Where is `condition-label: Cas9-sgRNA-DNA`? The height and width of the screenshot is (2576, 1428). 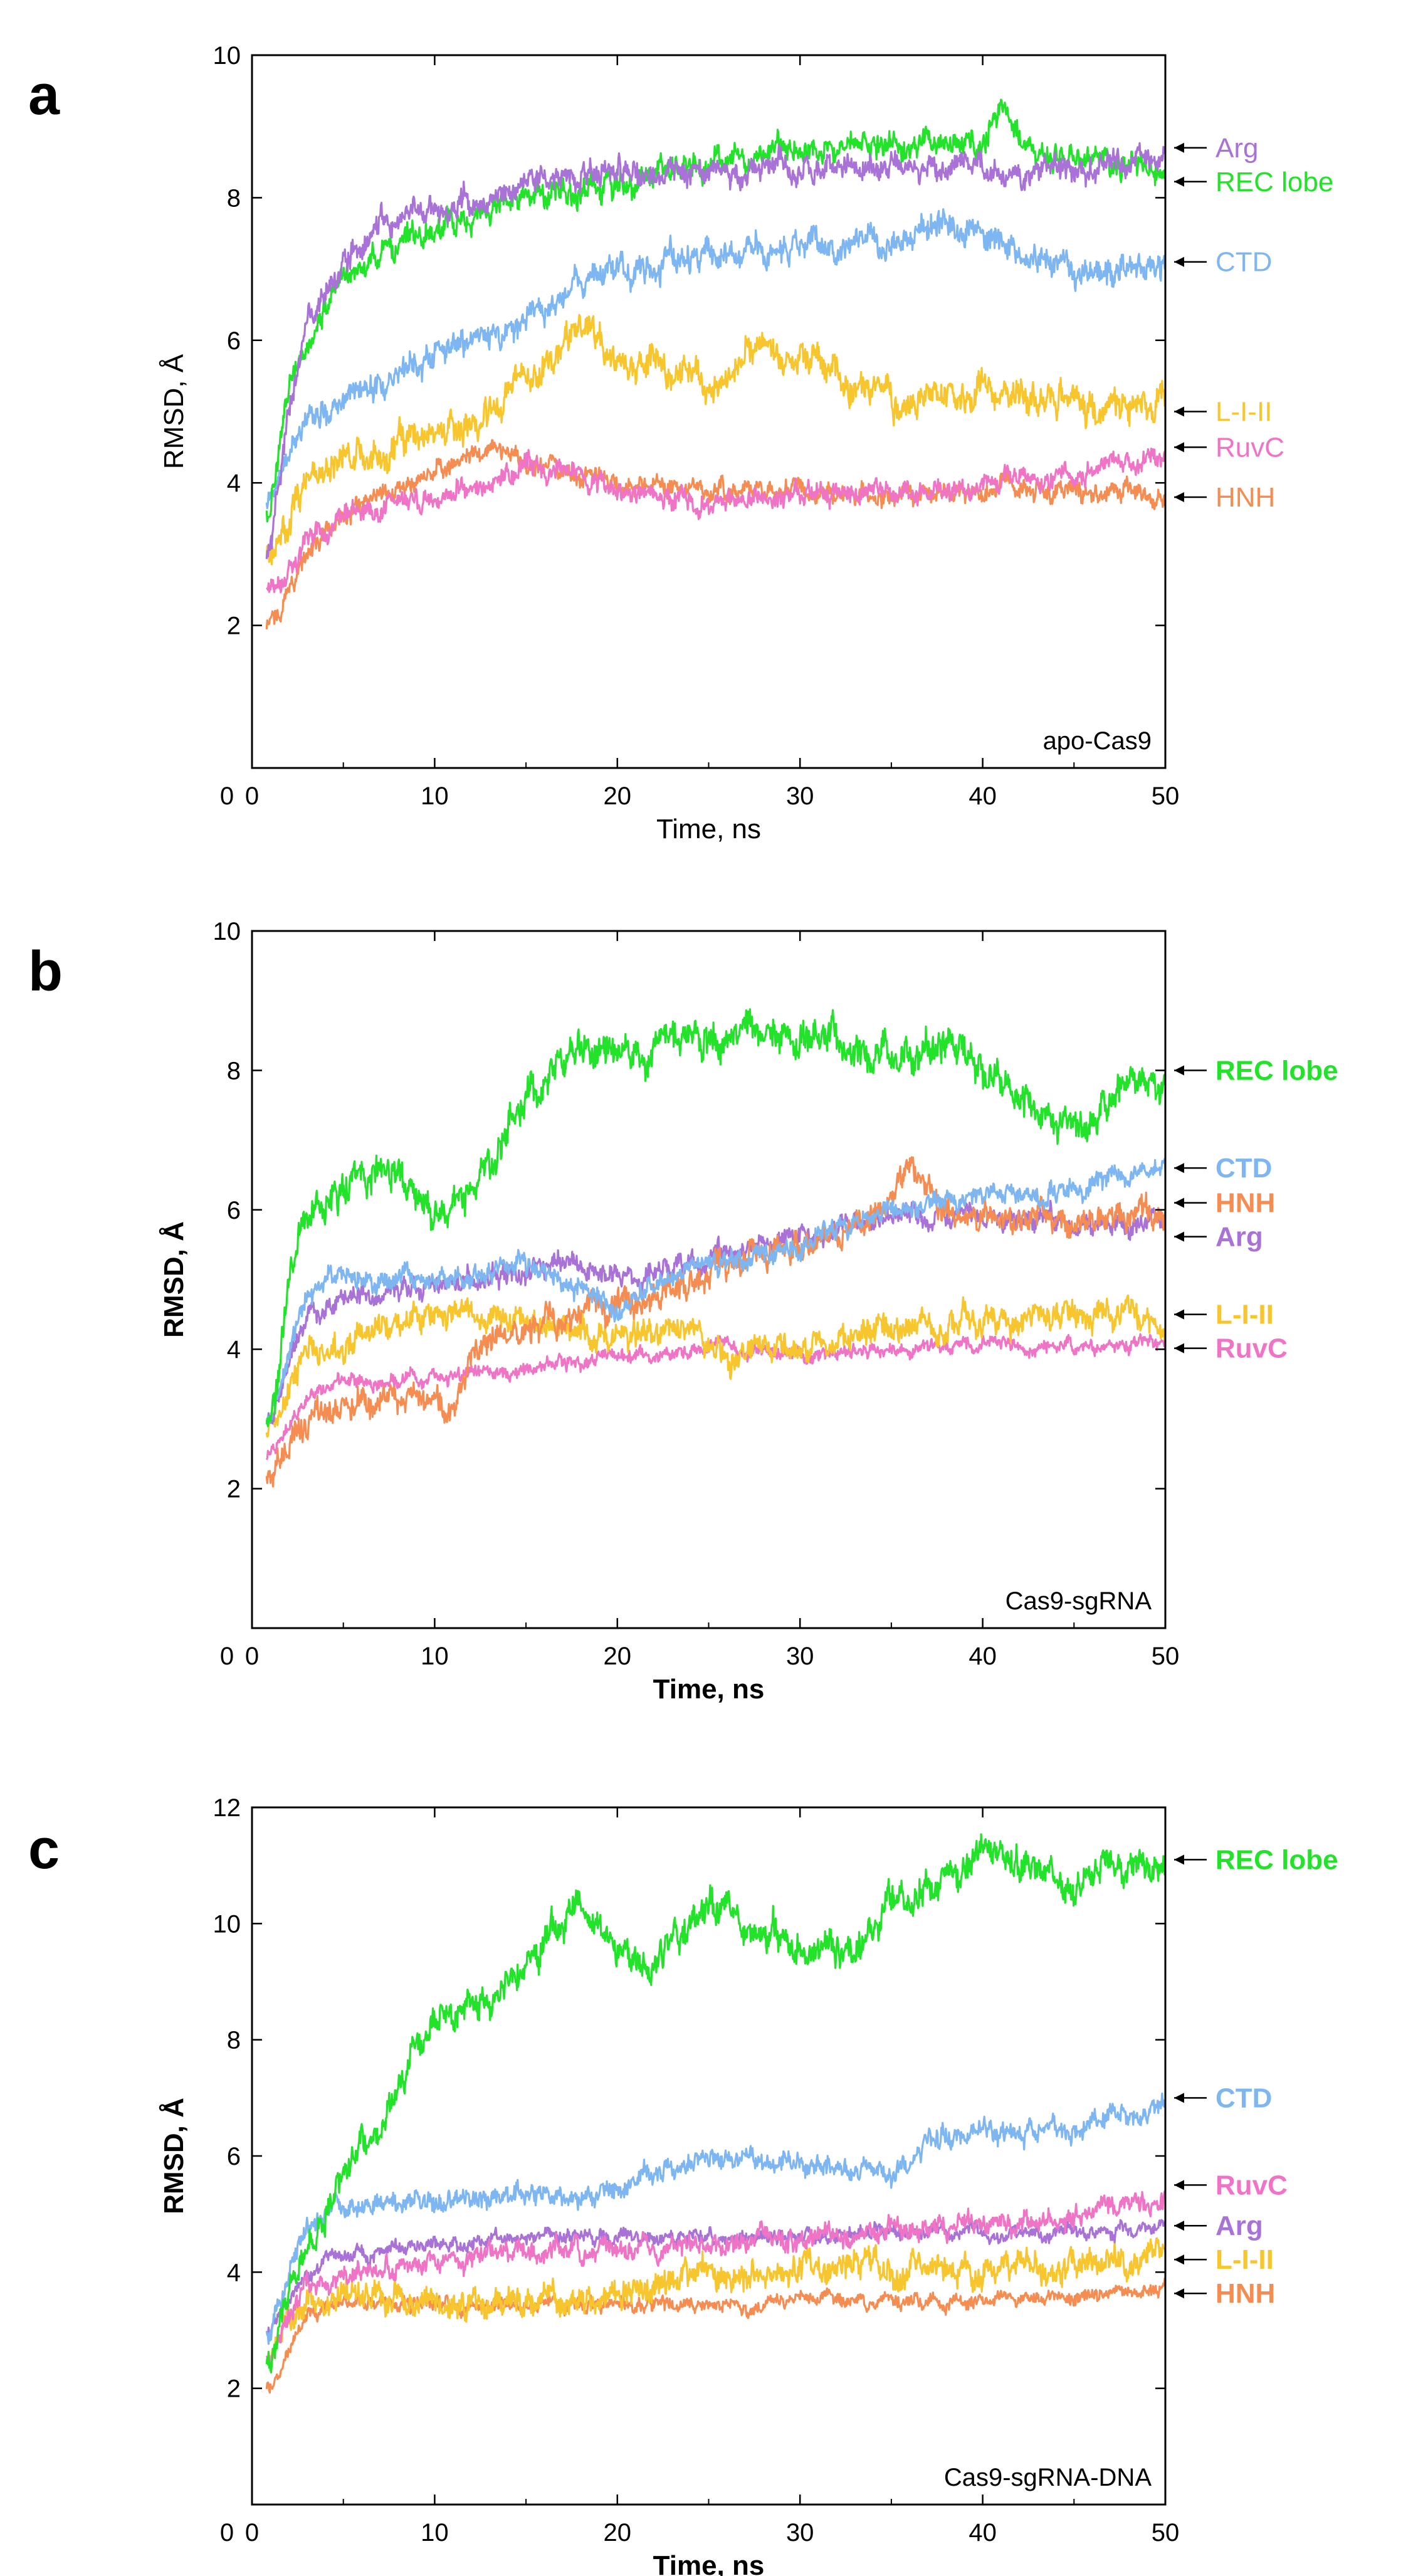
condition-label: Cas9-sgRNA-DNA is located at coordinates (1048, 2477).